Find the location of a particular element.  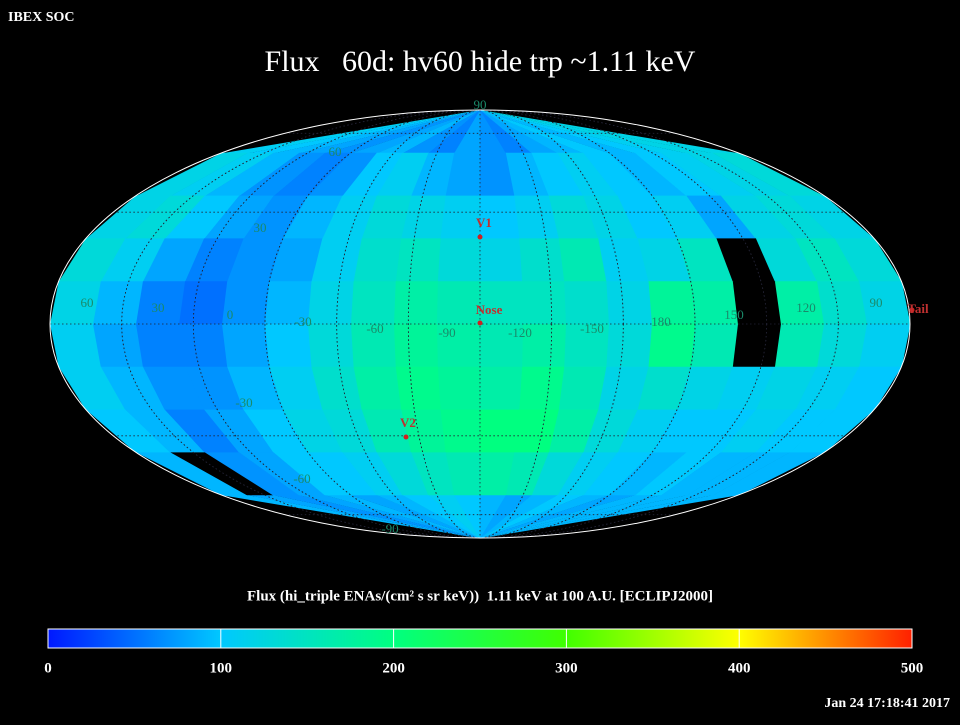

map-title: Flux 60d: hv60 hide trp ~1.11 keV is located at coordinates (480, 61).